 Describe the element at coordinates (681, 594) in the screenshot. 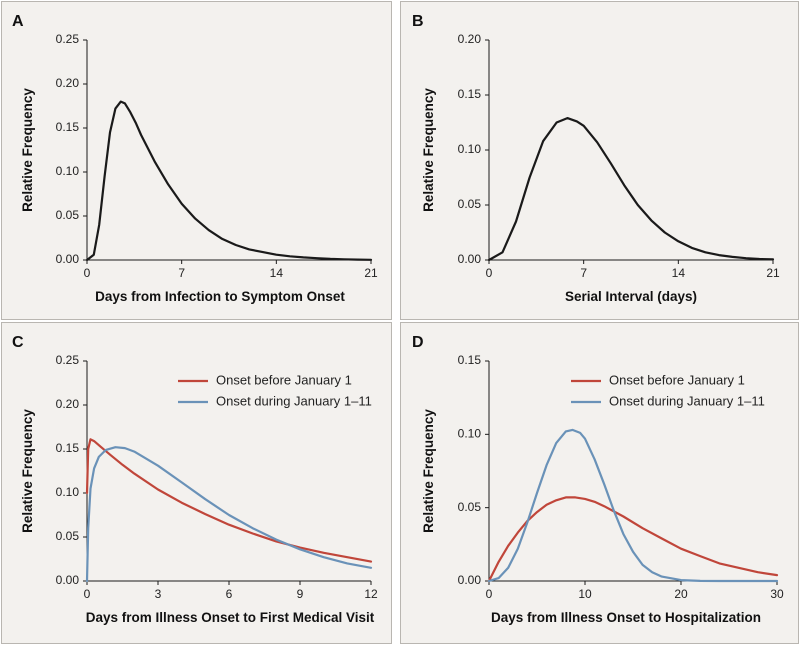

I see `x-tick-label: 20` at that location.